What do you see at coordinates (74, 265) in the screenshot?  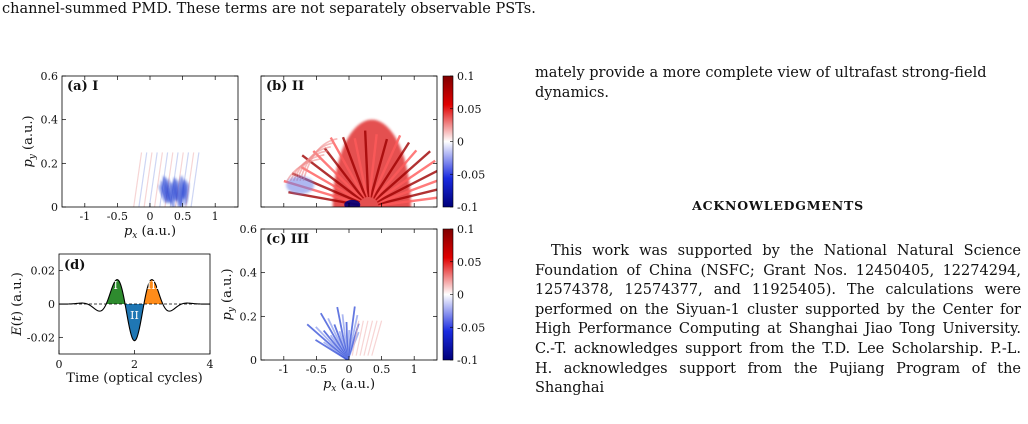 I see `panel-d-label: (d)` at bounding box center [74, 265].